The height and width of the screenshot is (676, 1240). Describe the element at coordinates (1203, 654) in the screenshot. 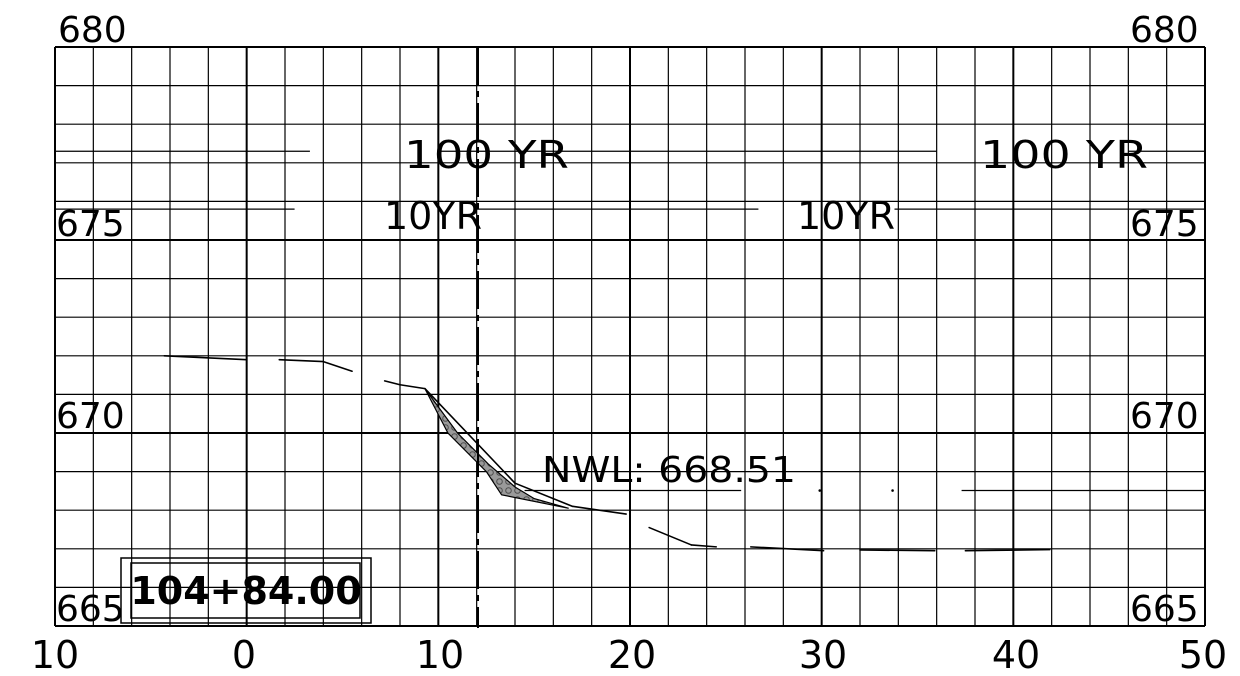

I see `offset-label-50: 50` at that location.